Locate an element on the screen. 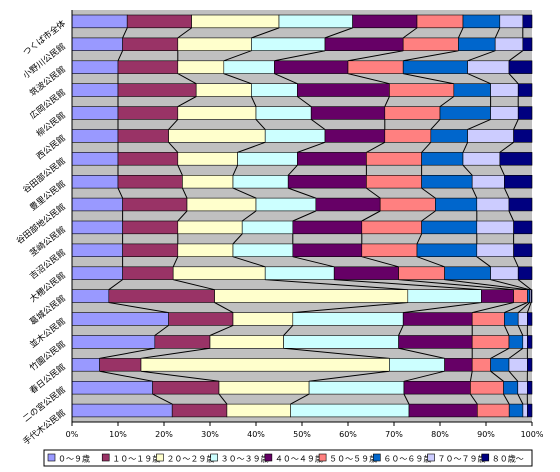  legend-label: １０～１９歳 is located at coordinates (136, 459).